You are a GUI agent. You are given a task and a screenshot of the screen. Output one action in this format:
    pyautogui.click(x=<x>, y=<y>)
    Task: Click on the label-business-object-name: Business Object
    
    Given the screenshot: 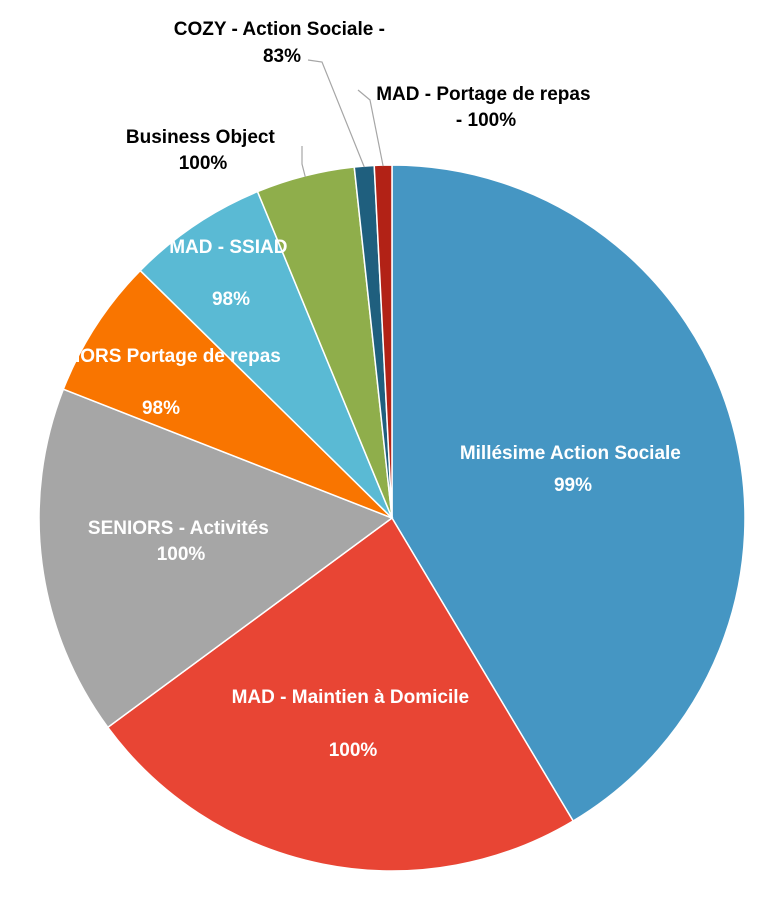 What is the action you would take?
    pyautogui.click(x=201, y=137)
    